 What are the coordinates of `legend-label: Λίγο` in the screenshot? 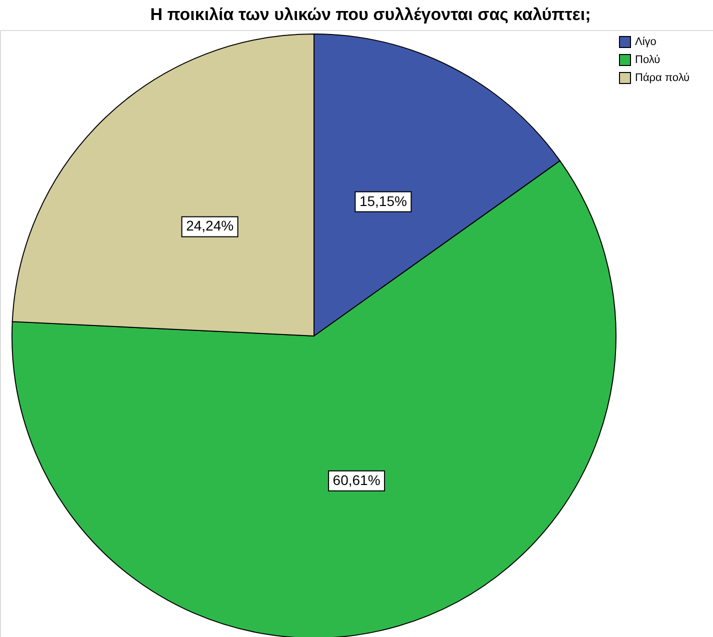 It's located at (645, 42).